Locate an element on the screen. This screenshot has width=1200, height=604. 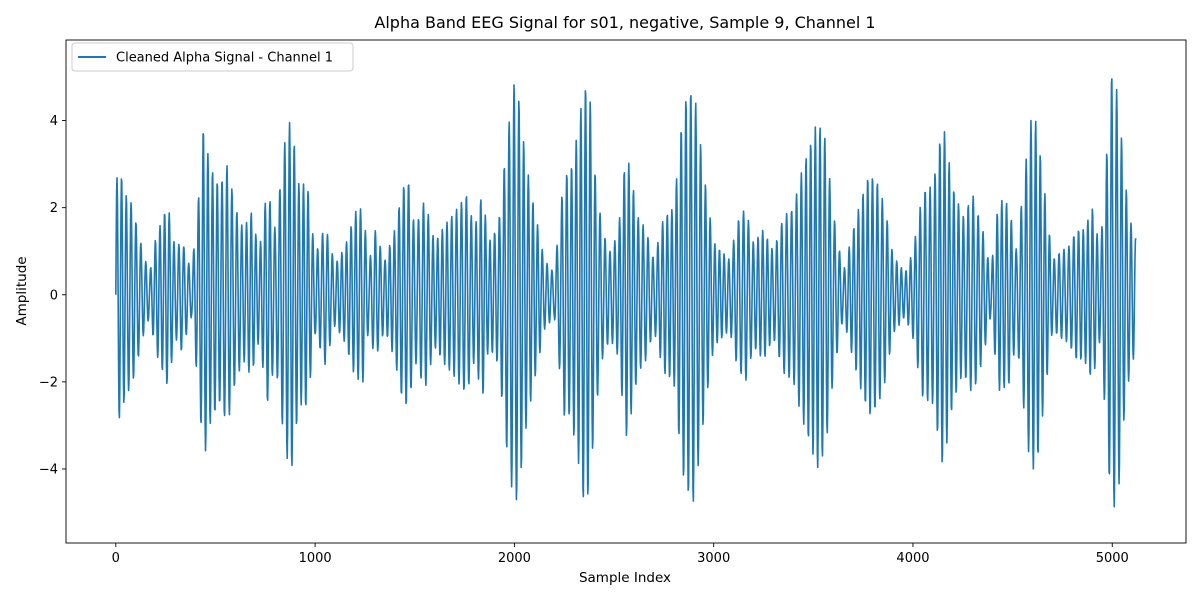
x-axis: 0 1000 2000 3000 4000 5000 is located at coordinates (620, 554).